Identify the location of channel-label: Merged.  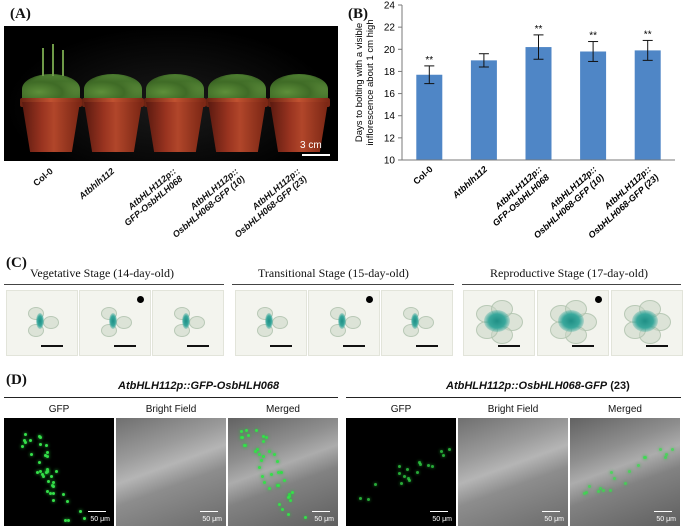
(625, 409).